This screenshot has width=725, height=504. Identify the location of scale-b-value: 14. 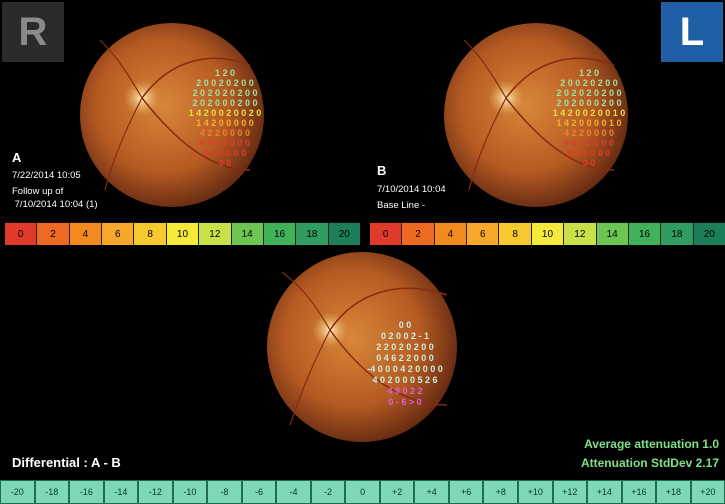
(612, 234).